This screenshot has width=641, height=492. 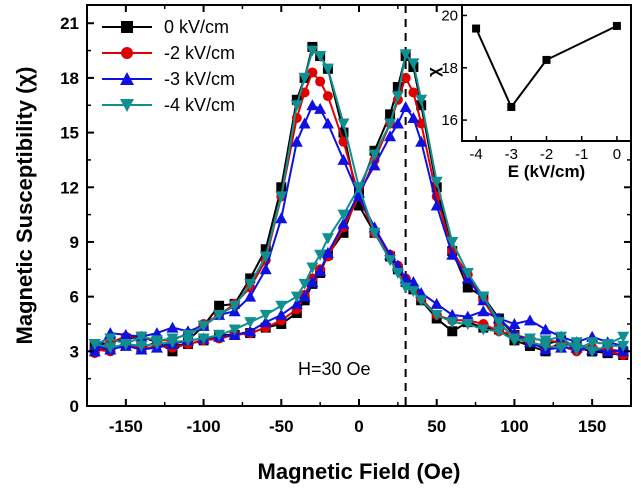 I want to click on legend-marker, so click(x=127, y=105).